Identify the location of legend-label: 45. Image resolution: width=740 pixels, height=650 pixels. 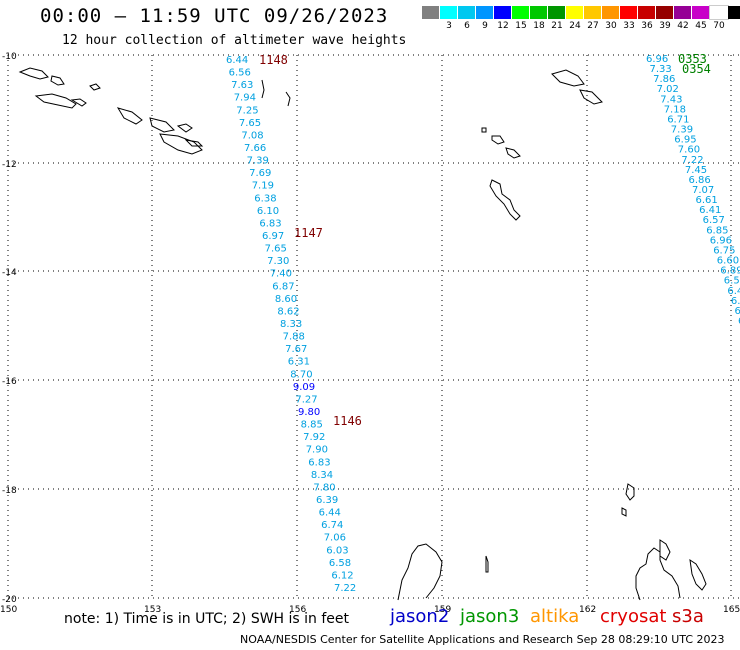
(701, 26).